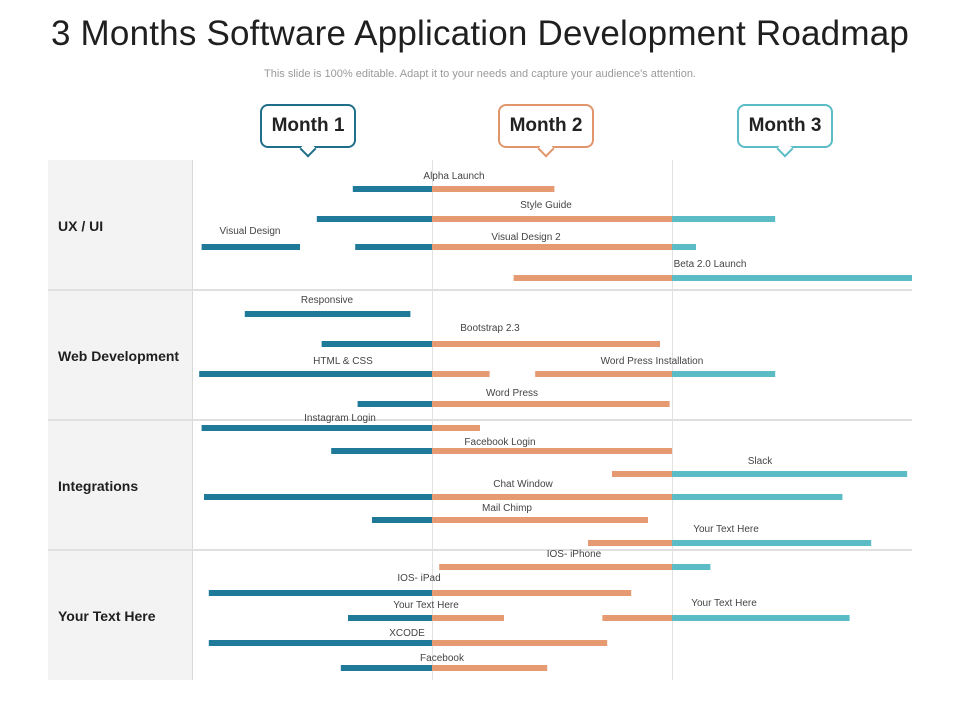 The image size is (960, 720). Describe the element at coordinates (652, 361) in the screenshot. I see `task-label: Word Press Installation` at that location.